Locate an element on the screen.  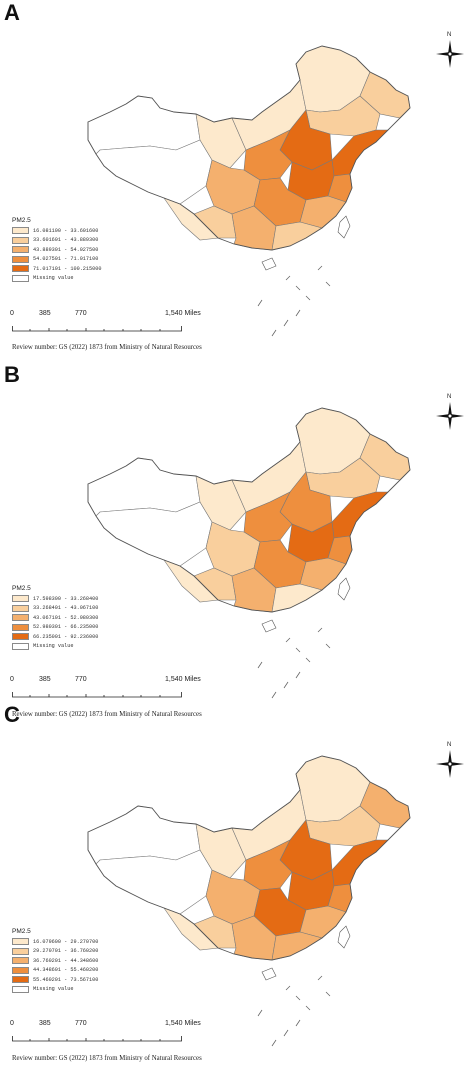
legend-entry: 52.980301 - 66.235000 is located at coordinates (55, 628).